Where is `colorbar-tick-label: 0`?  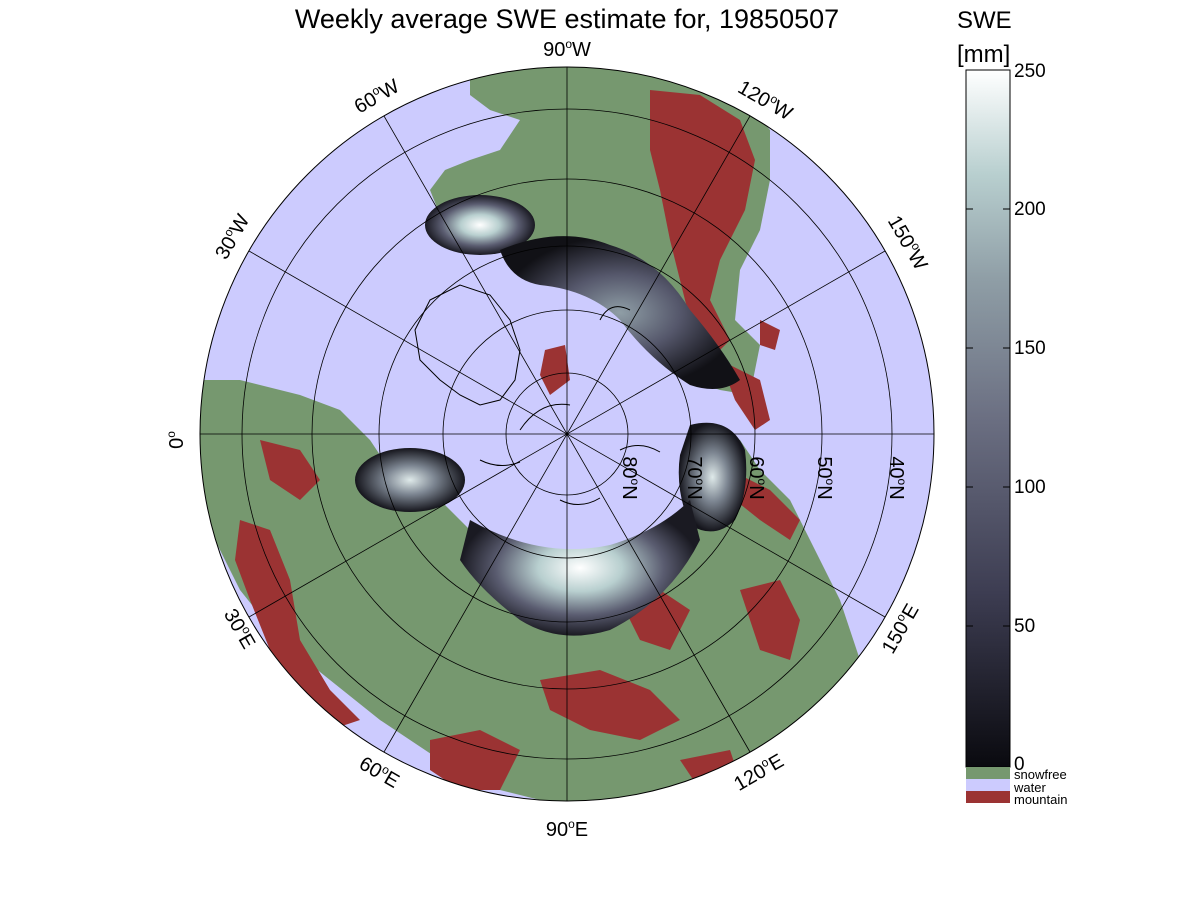 colorbar-tick-label: 0 is located at coordinates (1019, 764).